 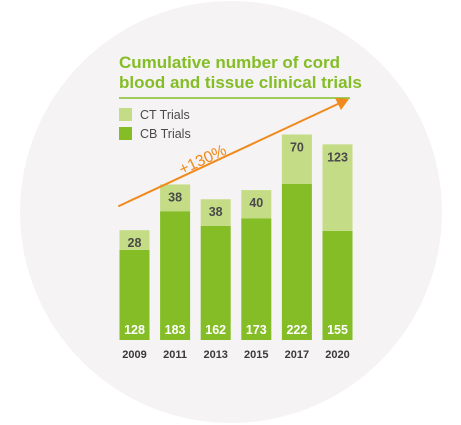 I want to click on x-tick-2017: 2017, so click(x=297, y=355).